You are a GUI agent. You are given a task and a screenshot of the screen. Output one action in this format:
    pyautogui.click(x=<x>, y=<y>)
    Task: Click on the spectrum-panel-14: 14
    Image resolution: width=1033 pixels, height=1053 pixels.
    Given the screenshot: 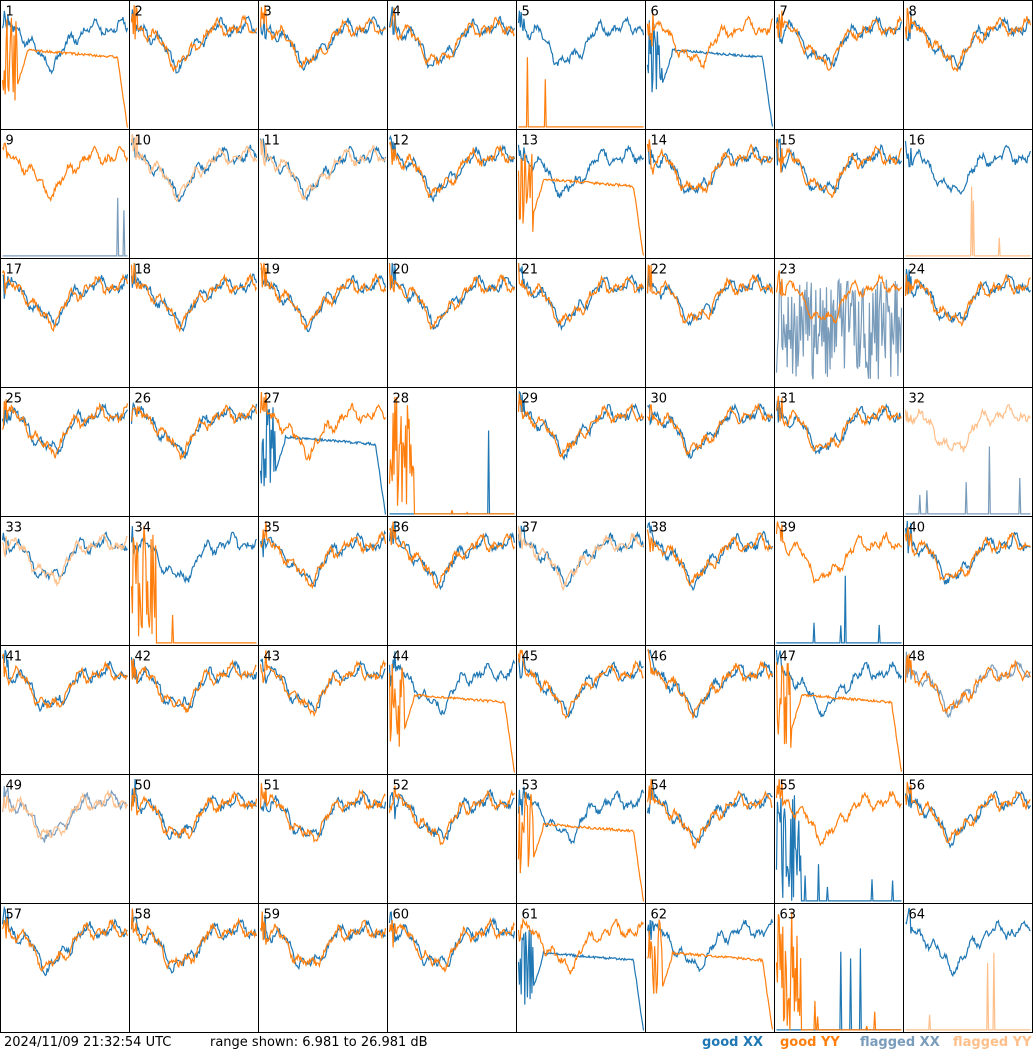 What is the action you would take?
    pyautogui.click(x=710, y=194)
    